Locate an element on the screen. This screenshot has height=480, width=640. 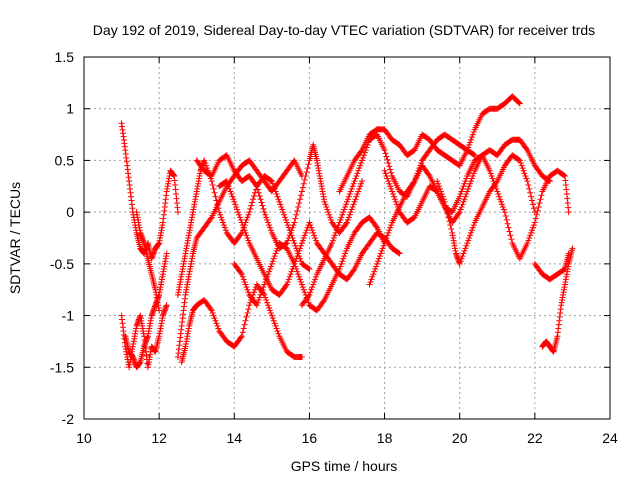
y-tick-label: 0 is located at coordinates (70, 212).